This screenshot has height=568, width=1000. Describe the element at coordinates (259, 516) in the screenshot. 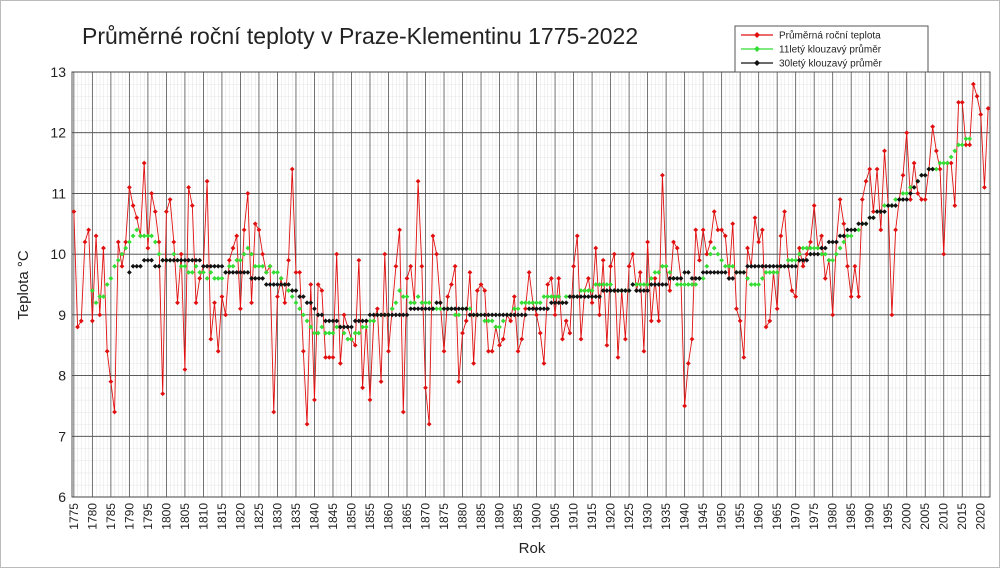

I see `x-tick-label: 1825` at that location.